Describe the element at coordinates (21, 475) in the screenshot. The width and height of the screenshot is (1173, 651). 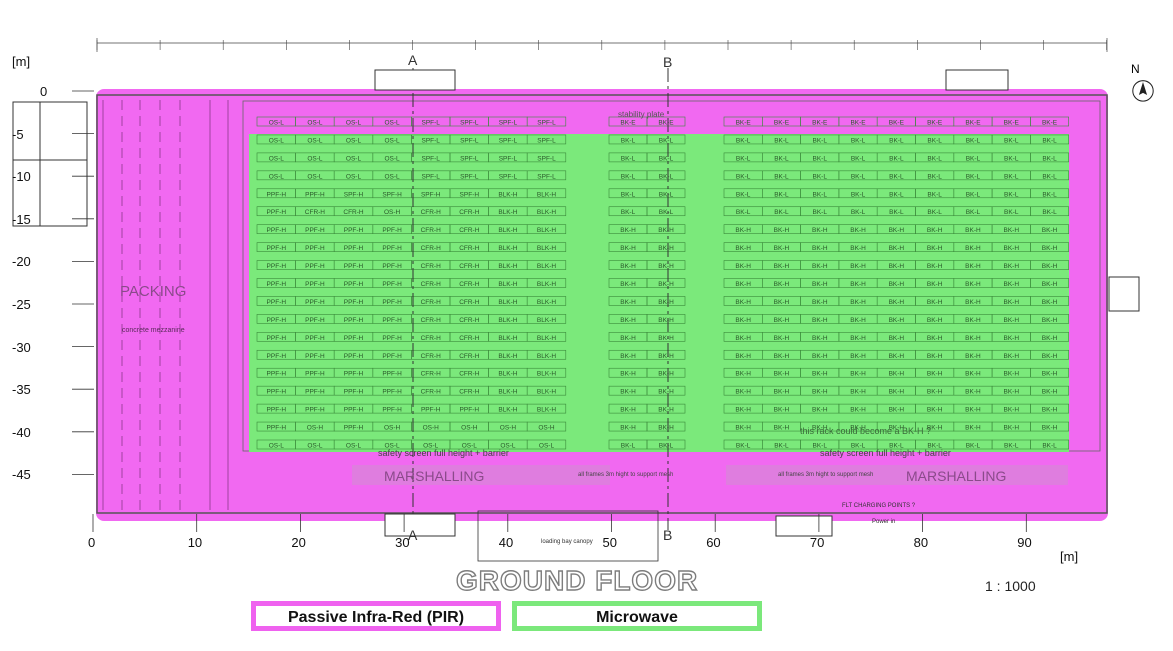
I see `y-tick-label: -45` at that location.